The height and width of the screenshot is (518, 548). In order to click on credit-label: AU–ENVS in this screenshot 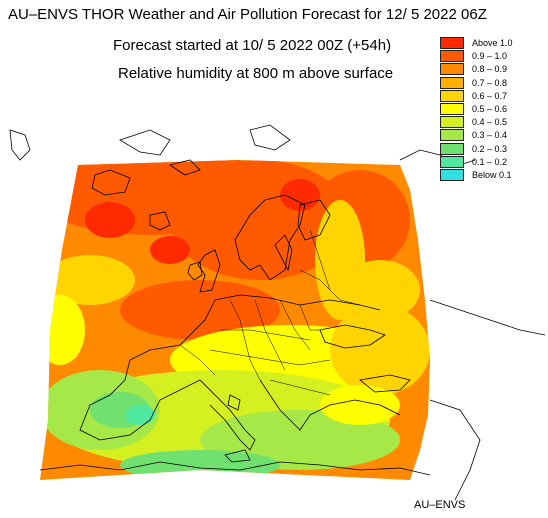, I will do `click(440, 505)`.